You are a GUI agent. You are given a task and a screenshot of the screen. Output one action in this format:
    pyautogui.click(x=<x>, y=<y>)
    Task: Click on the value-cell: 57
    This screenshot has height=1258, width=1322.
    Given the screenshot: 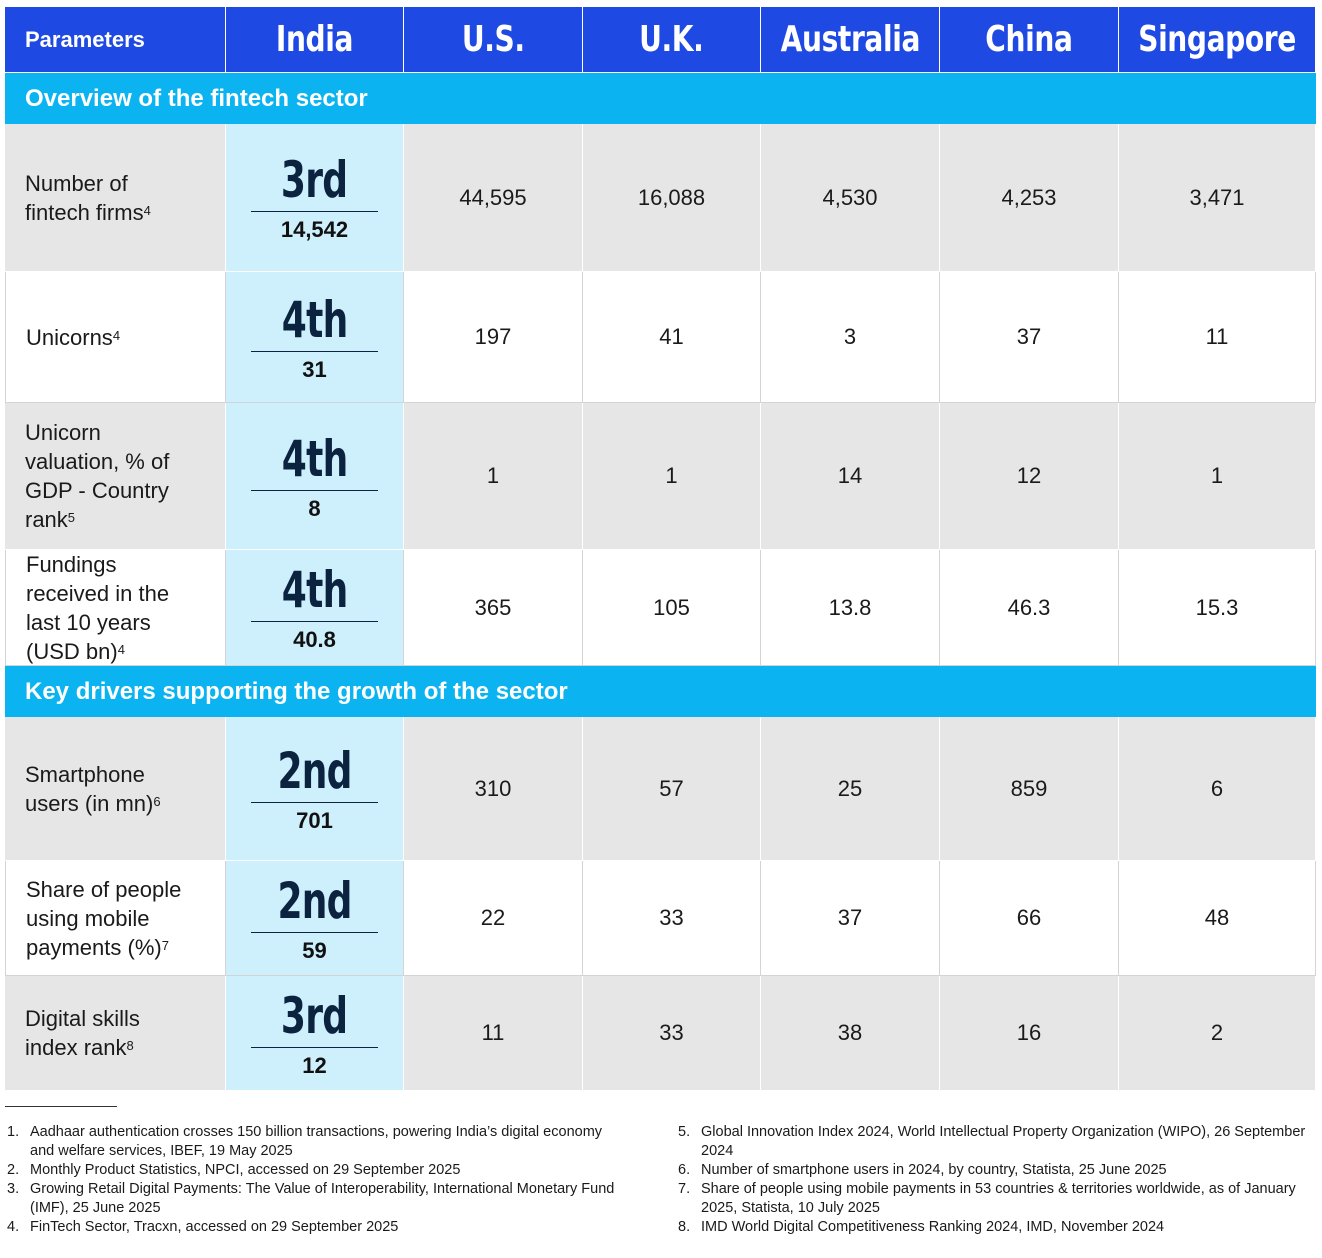 What is the action you would take?
    pyautogui.click(x=672, y=789)
    